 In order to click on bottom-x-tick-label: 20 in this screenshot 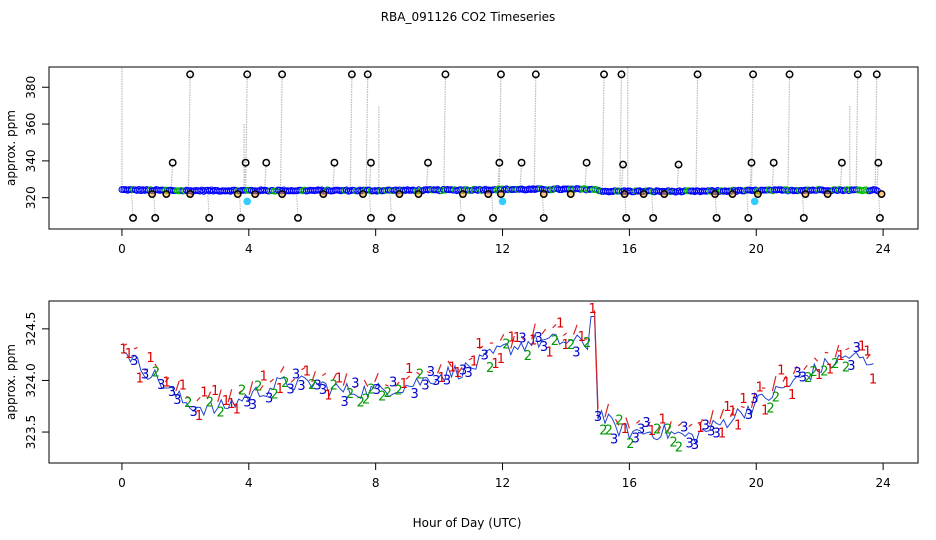, I will do `click(756, 483)`.